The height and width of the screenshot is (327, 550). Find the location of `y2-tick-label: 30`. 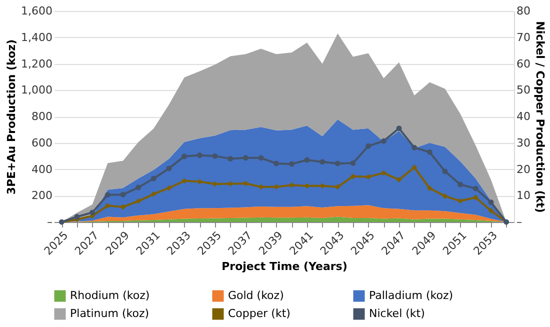

y2-tick-label: 30 is located at coordinates (523, 143).